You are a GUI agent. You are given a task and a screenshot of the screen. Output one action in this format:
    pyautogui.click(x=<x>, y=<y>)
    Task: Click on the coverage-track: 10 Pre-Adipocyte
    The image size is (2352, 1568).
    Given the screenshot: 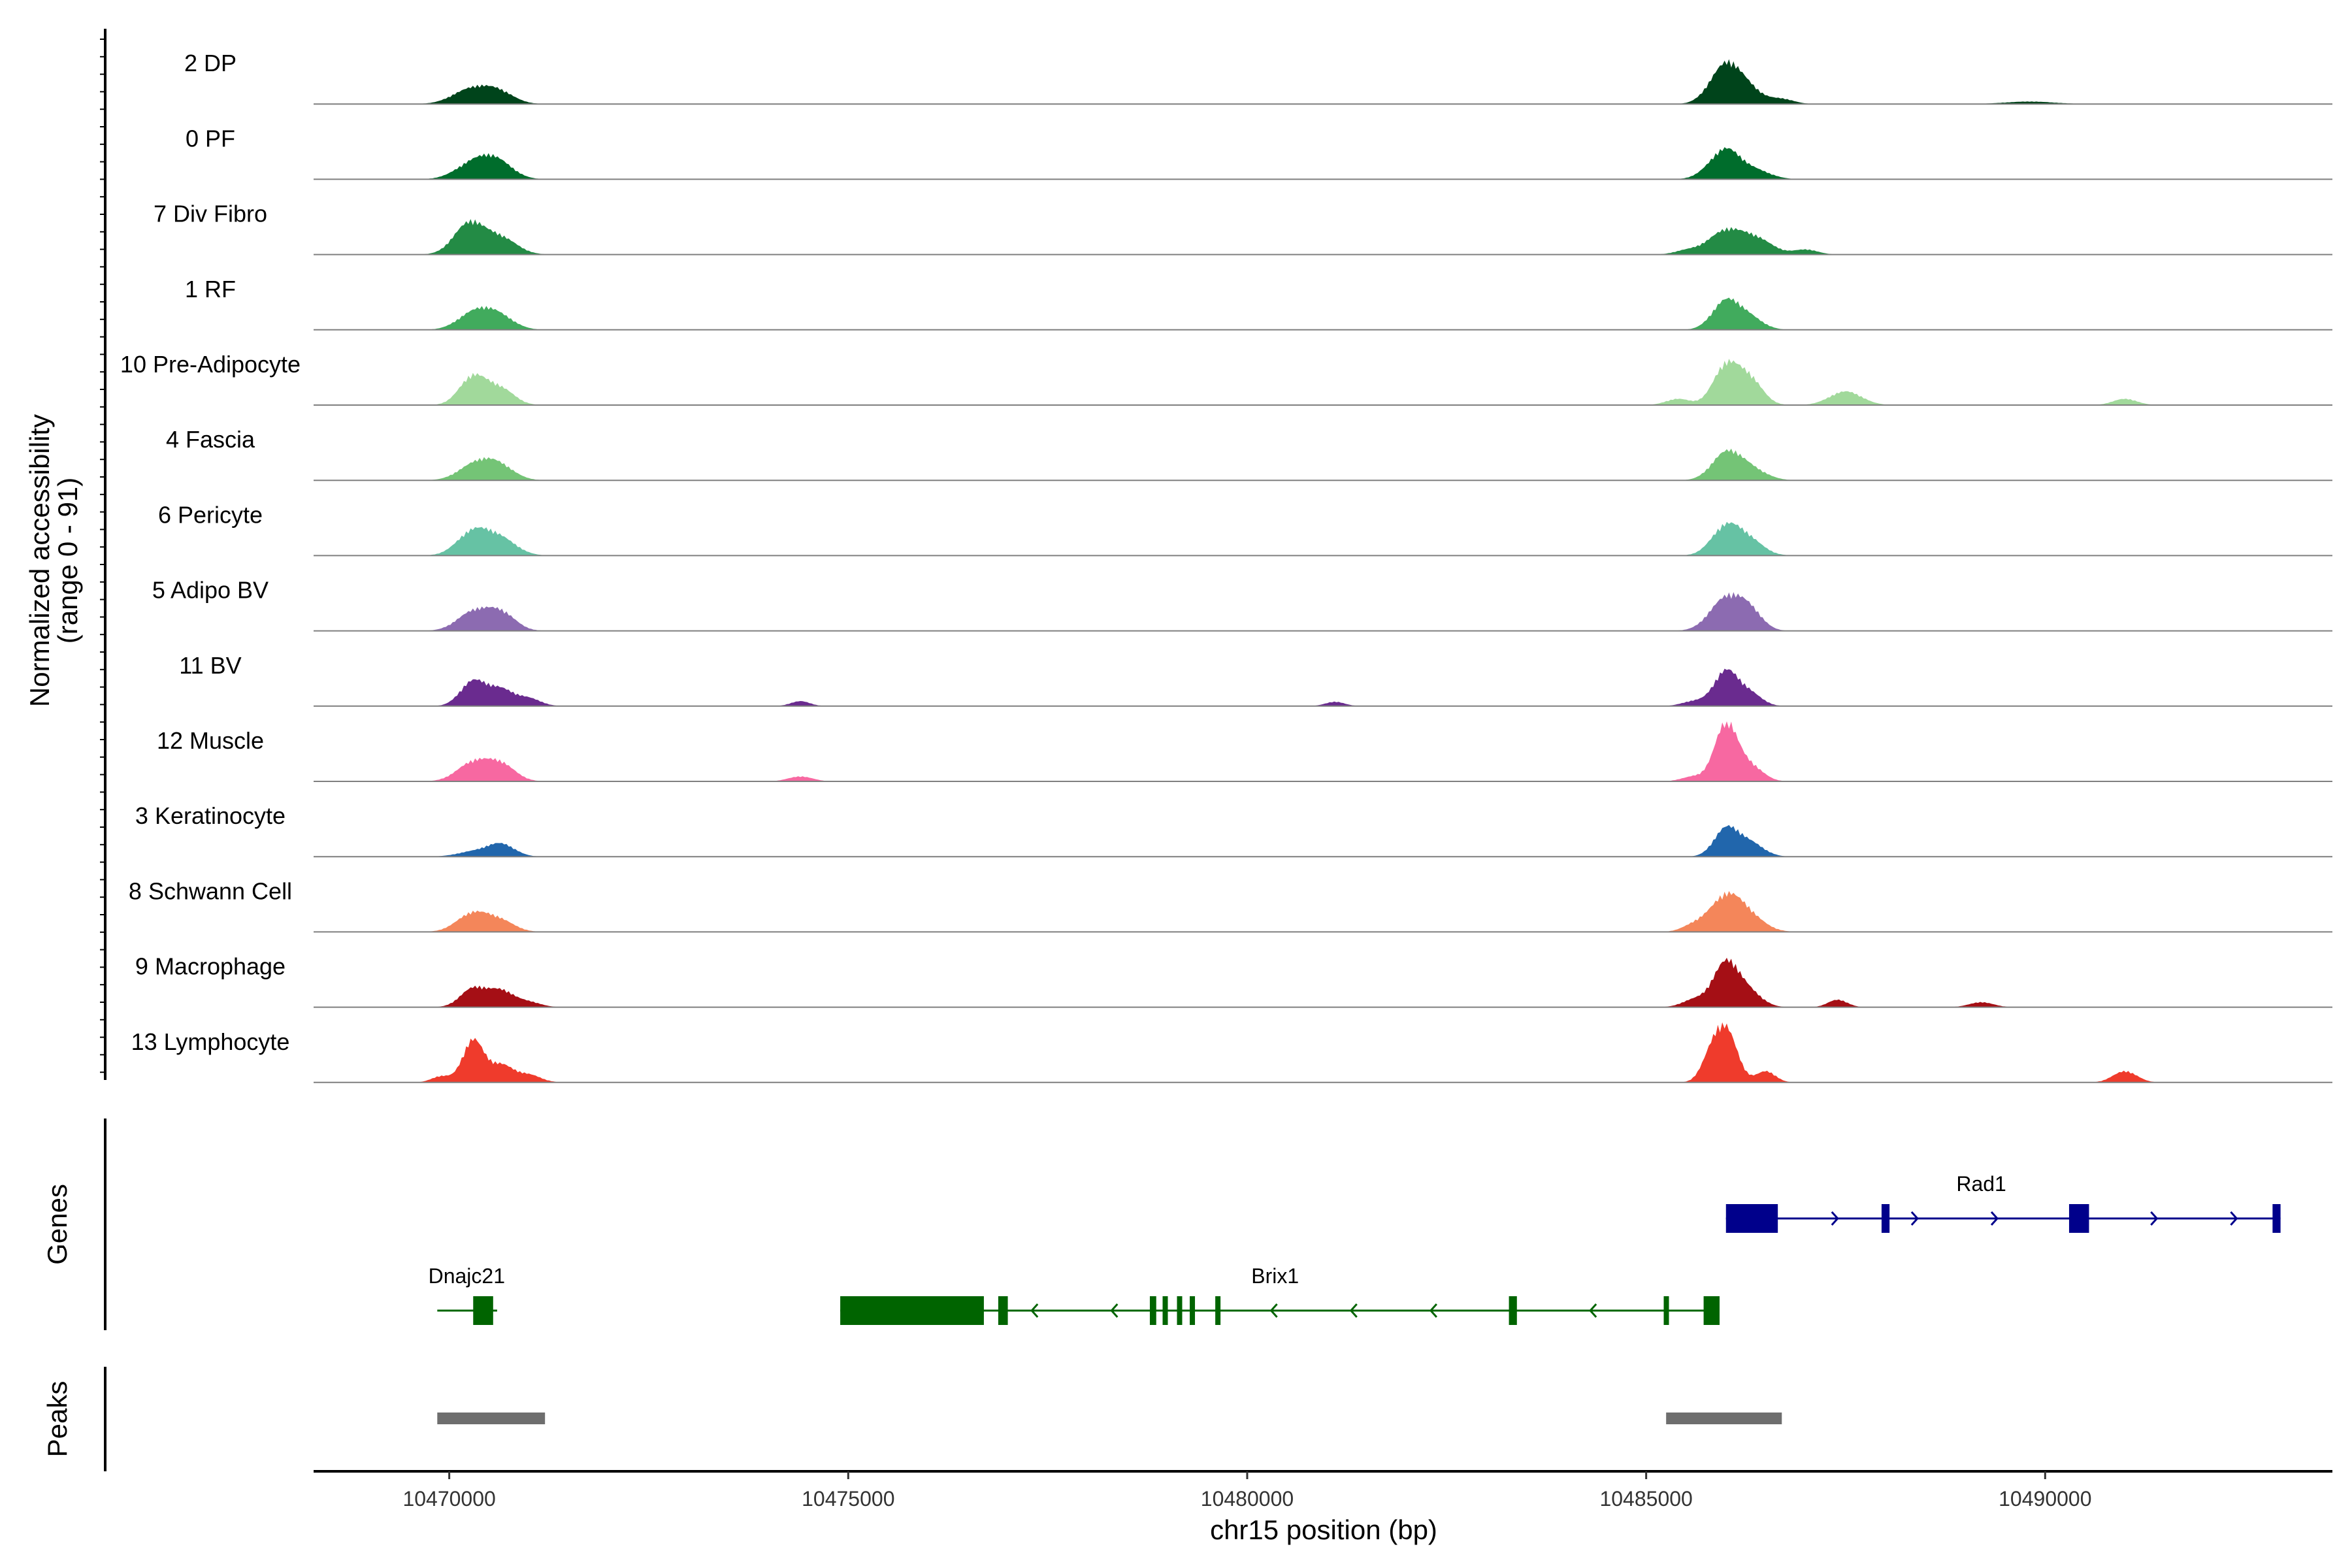 What is the action you would take?
    pyautogui.click(x=1226, y=378)
    